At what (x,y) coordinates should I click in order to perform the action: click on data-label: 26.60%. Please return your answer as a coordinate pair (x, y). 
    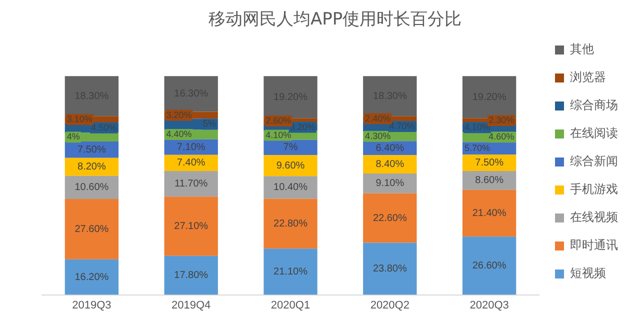
    Looking at the image, I should click on (489, 266).